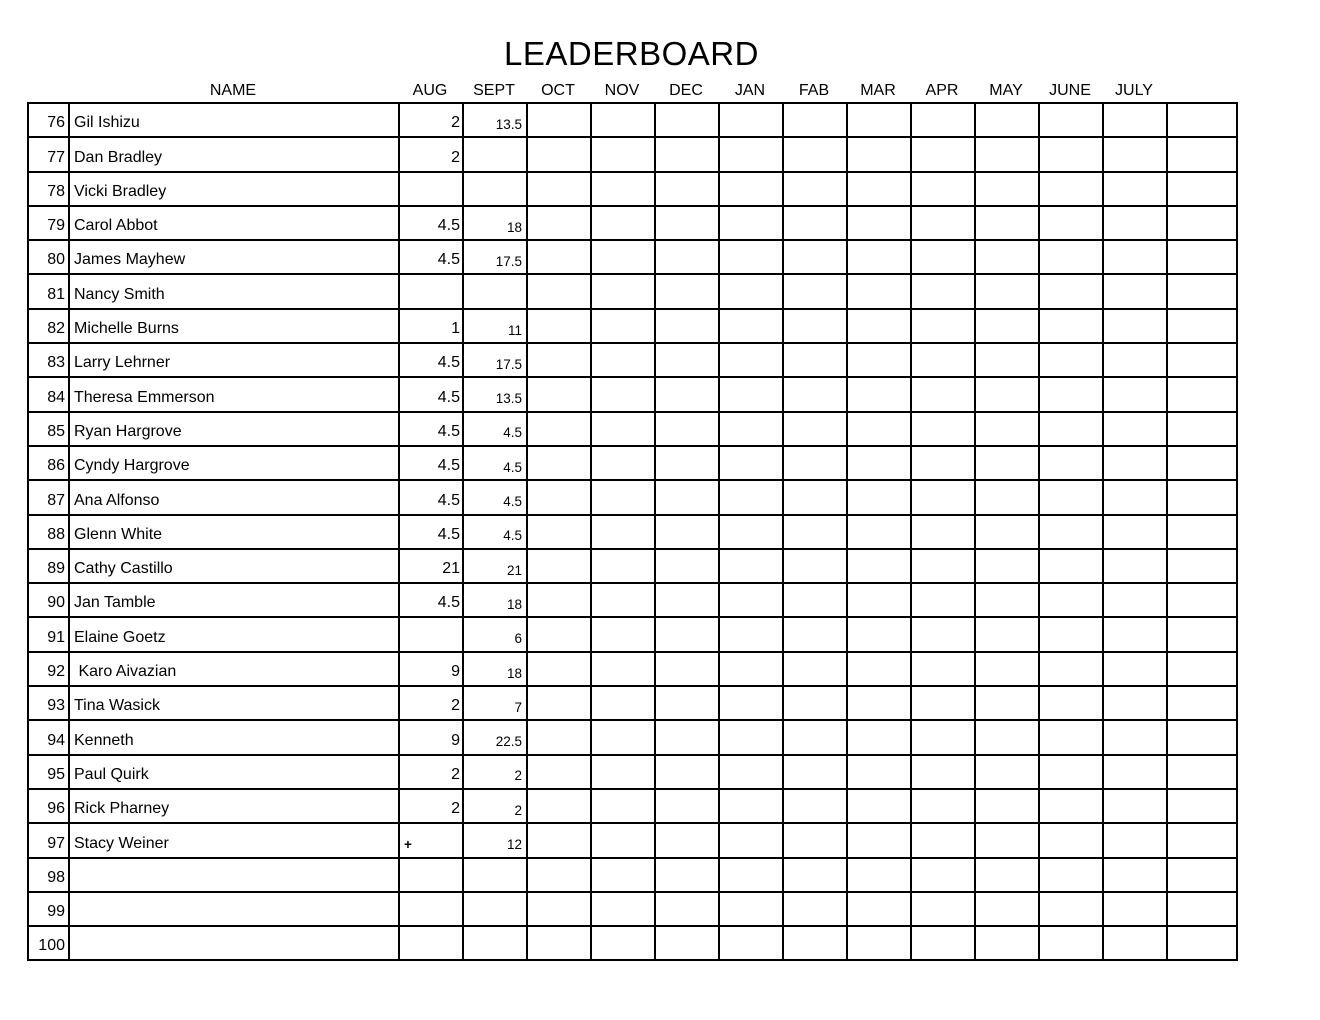 This screenshot has height=1020, width=1320. What do you see at coordinates (234, 394) in the screenshot?
I see `player-name: Theresa Emmerson` at bounding box center [234, 394].